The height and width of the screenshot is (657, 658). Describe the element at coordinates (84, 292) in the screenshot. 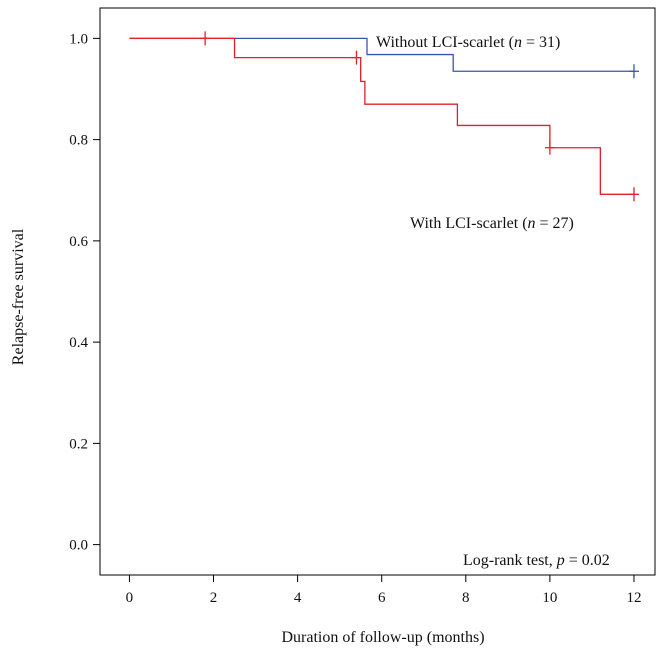

I see `y-axis: 0.0 0.2 0.4 0.6 0.8 1.0` at that location.